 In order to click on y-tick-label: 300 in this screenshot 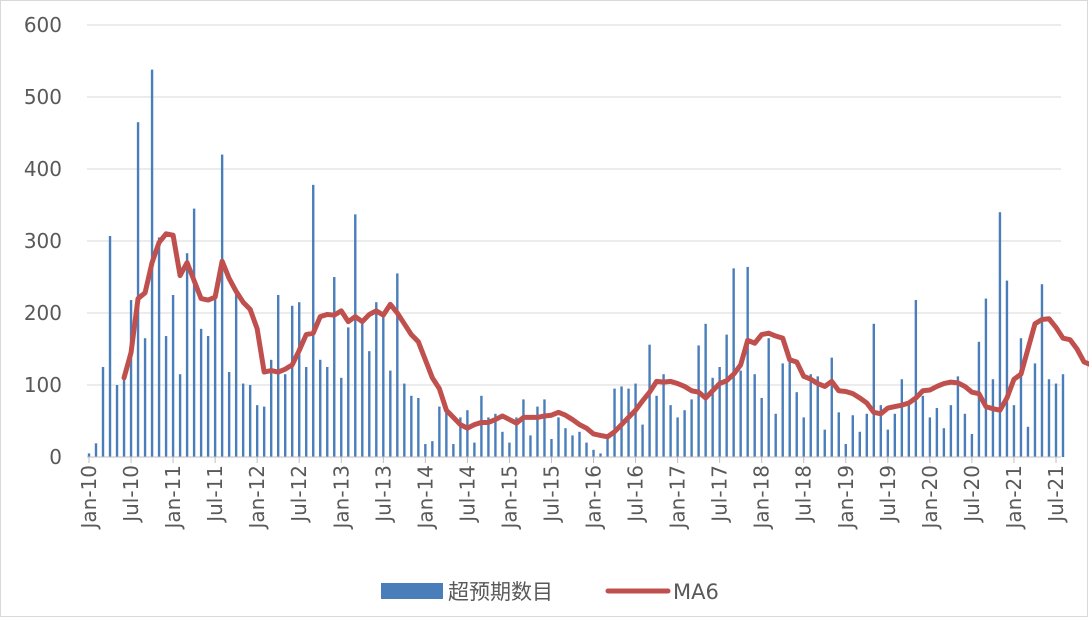, I will do `click(43, 241)`.